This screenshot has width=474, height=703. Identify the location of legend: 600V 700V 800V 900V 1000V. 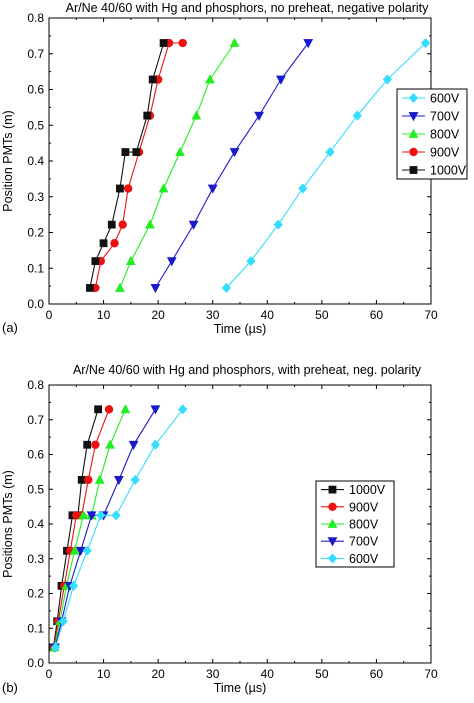
(432, 134).